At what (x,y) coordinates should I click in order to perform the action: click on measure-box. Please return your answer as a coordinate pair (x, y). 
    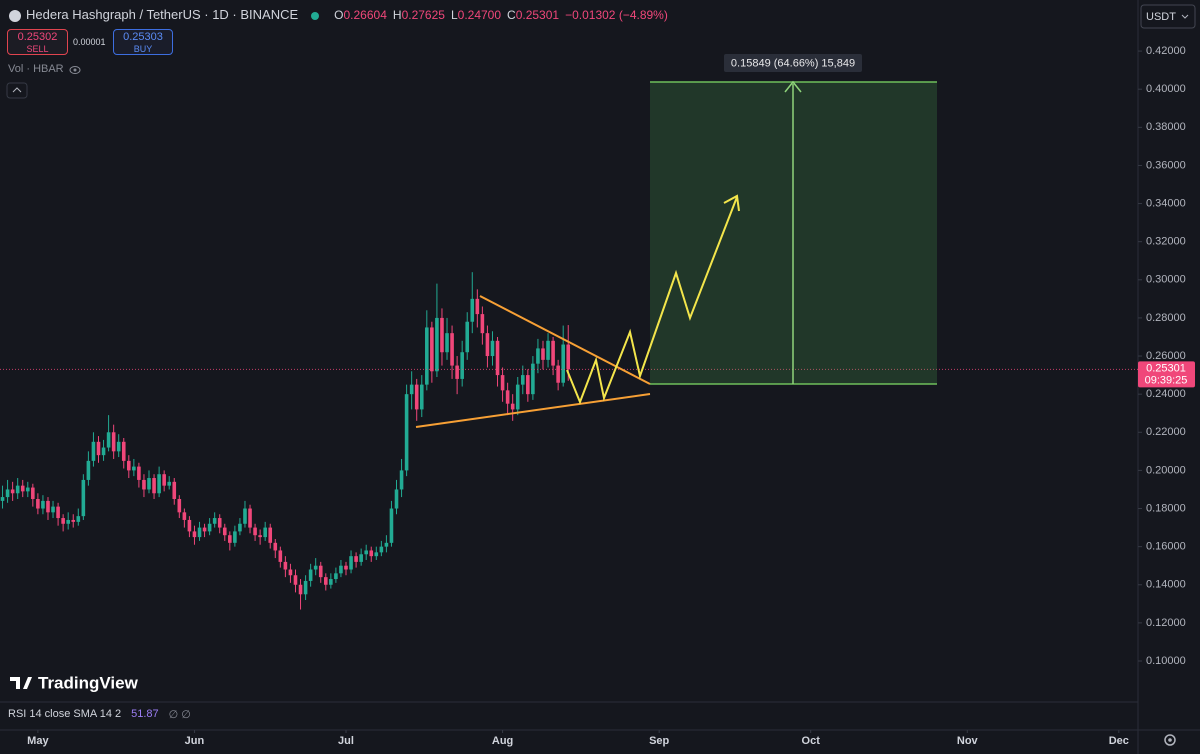
    Looking at the image, I should click on (793, 63).